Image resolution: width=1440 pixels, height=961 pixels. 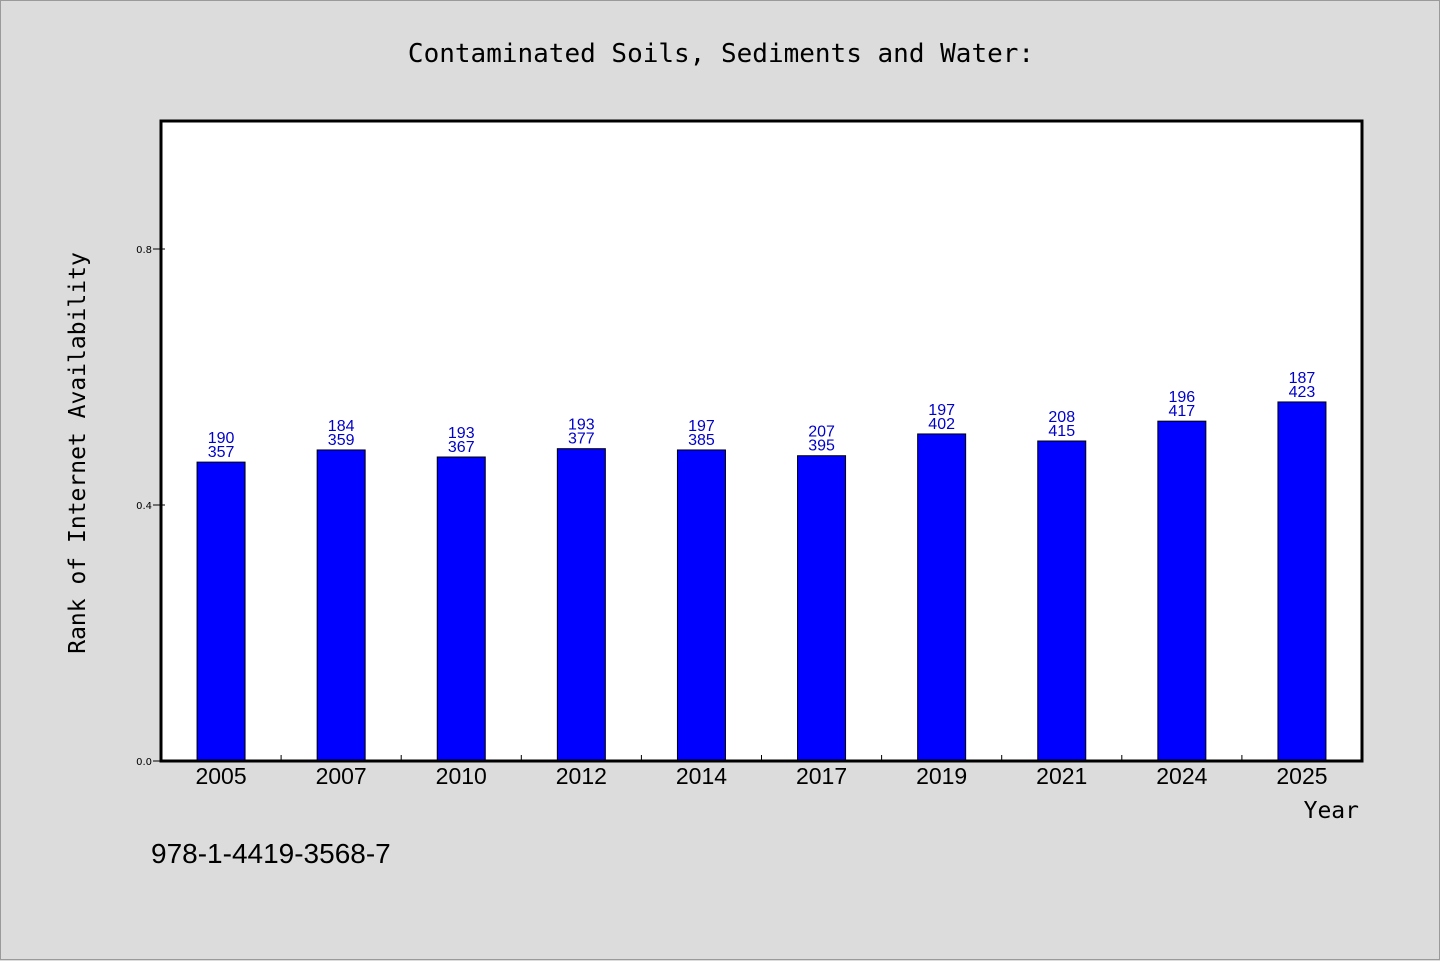 I want to click on data-label-bottom-2025: 423, so click(x=1302, y=392).